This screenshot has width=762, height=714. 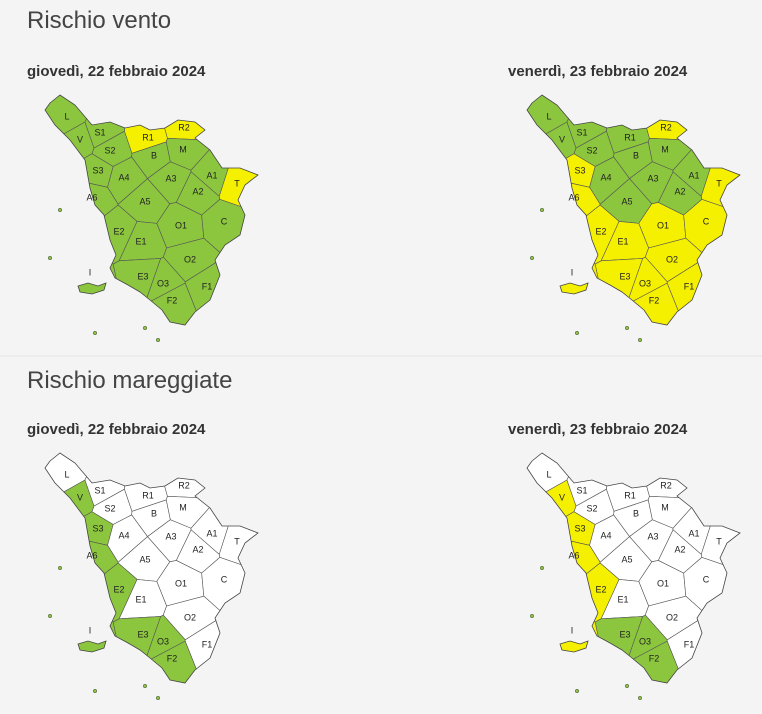 What do you see at coordinates (591, 508) in the screenshot?
I see `zone-label: S2` at bounding box center [591, 508].